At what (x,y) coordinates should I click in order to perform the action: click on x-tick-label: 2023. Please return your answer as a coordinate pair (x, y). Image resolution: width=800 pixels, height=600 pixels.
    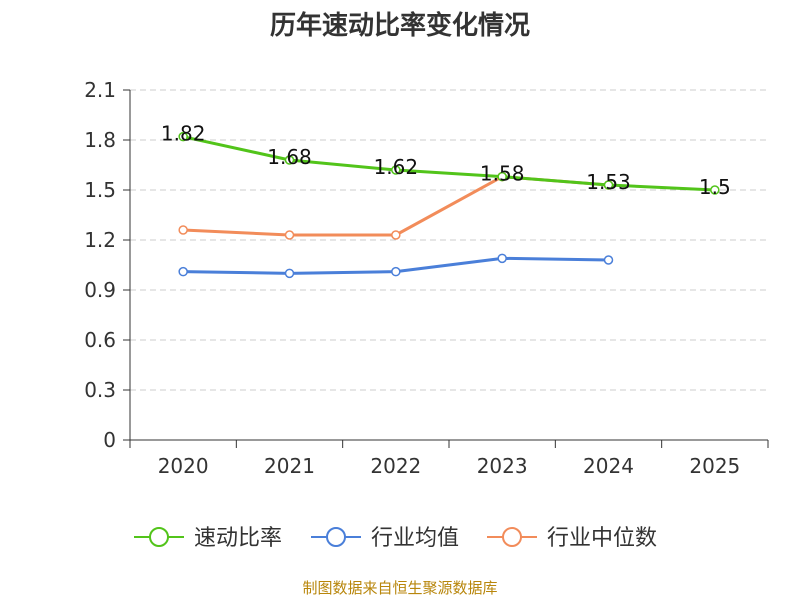
    Looking at the image, I should click on (502, 466).